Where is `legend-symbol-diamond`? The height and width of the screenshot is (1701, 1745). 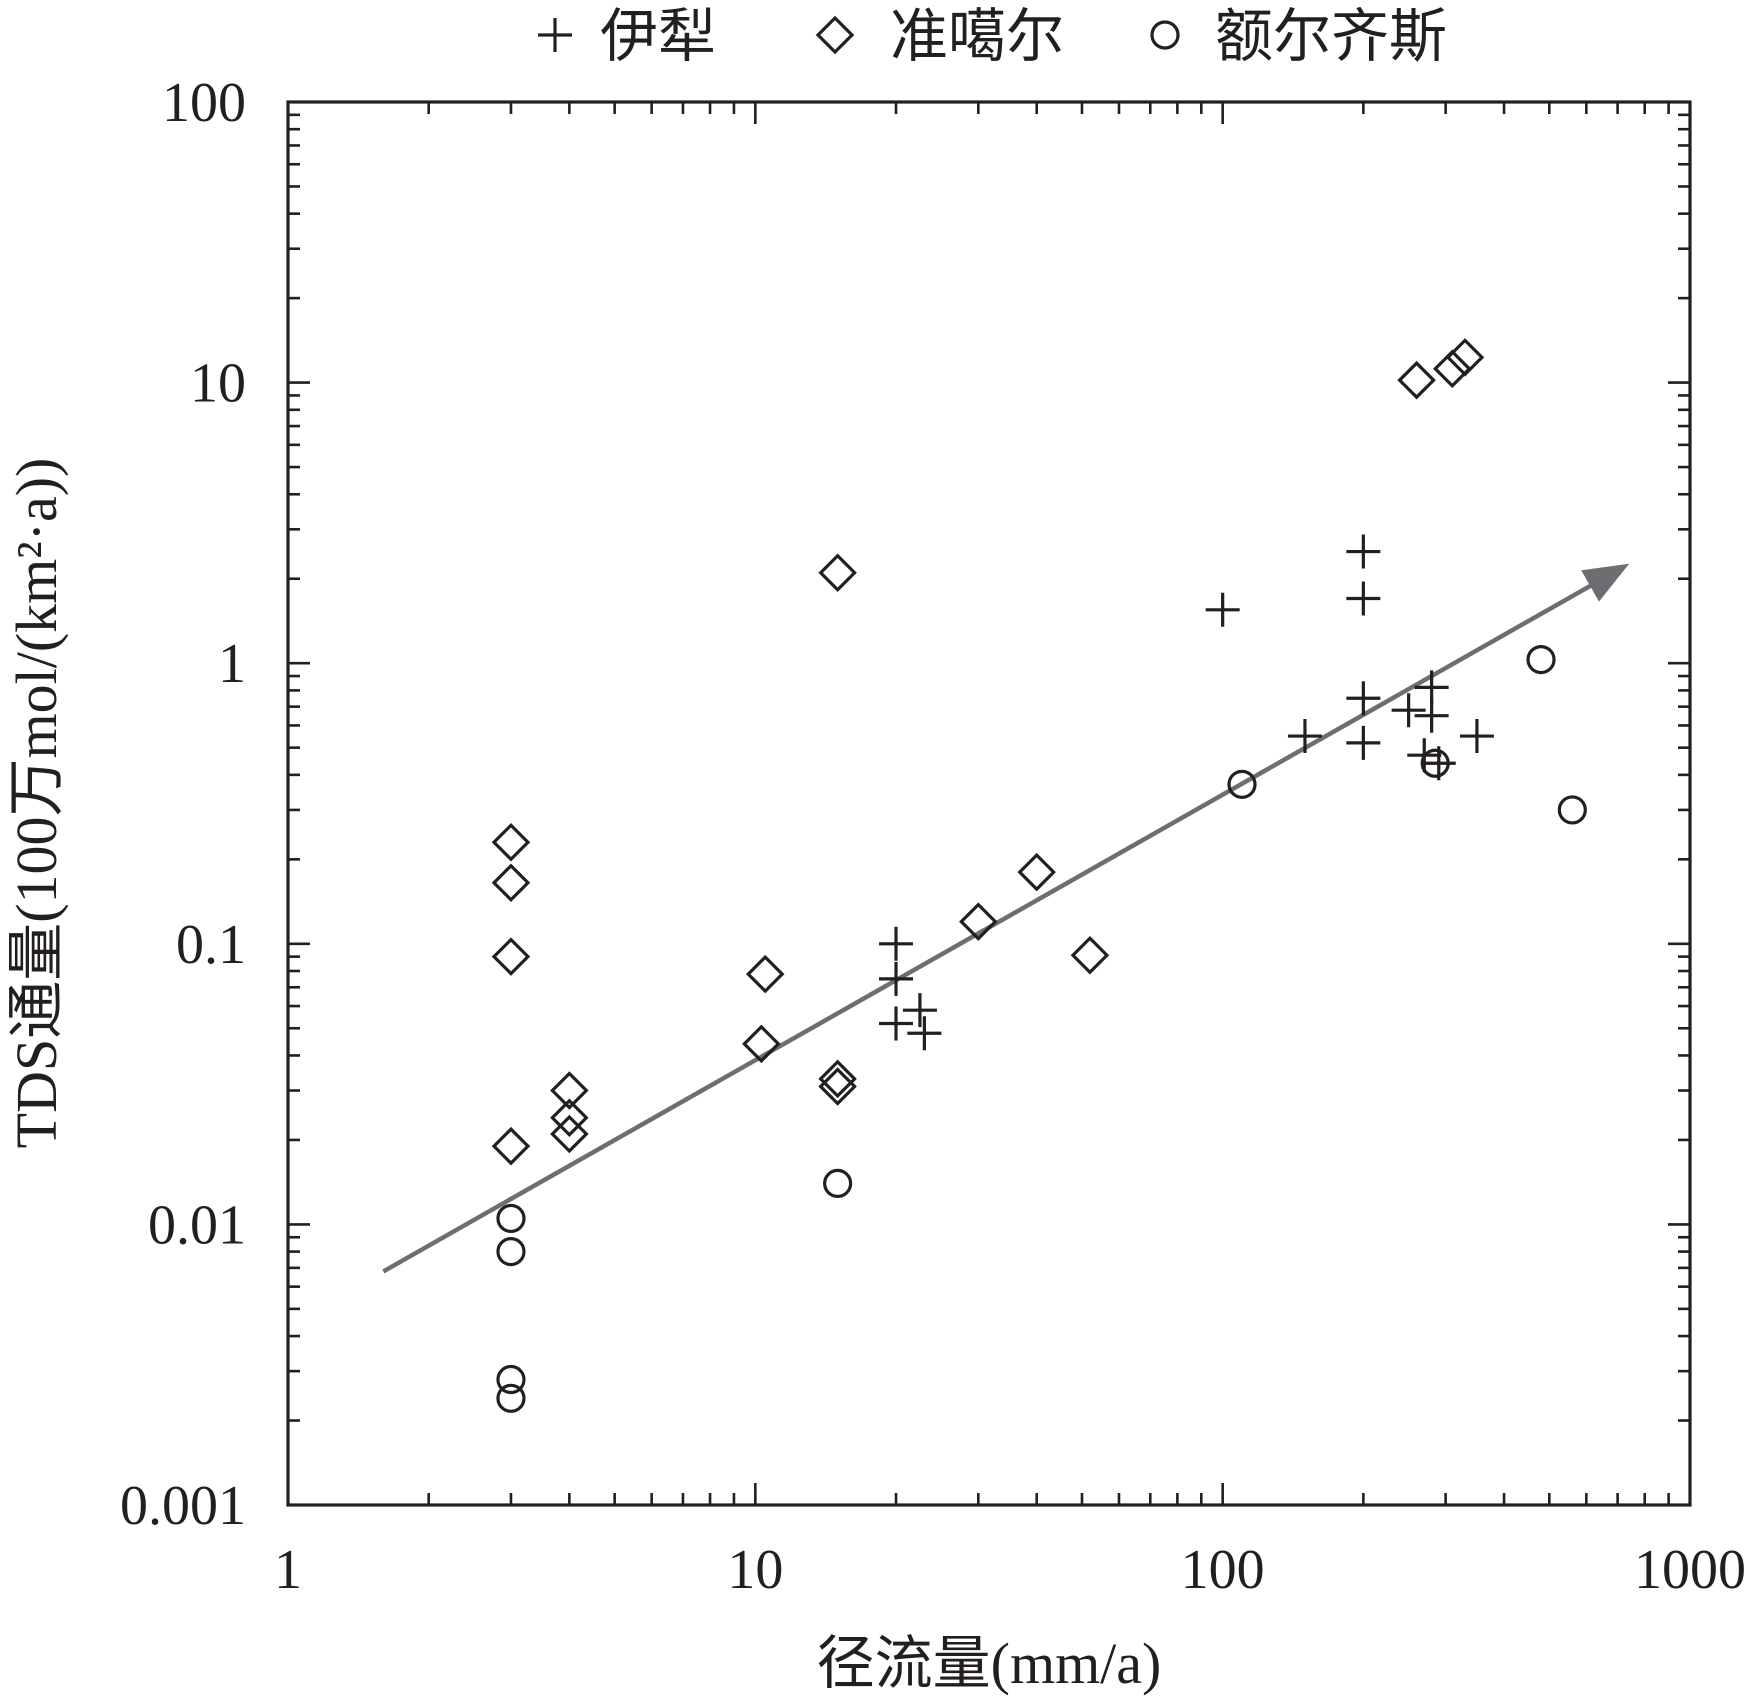
legend-symbol-diamond is located at coordinates (835, 35).